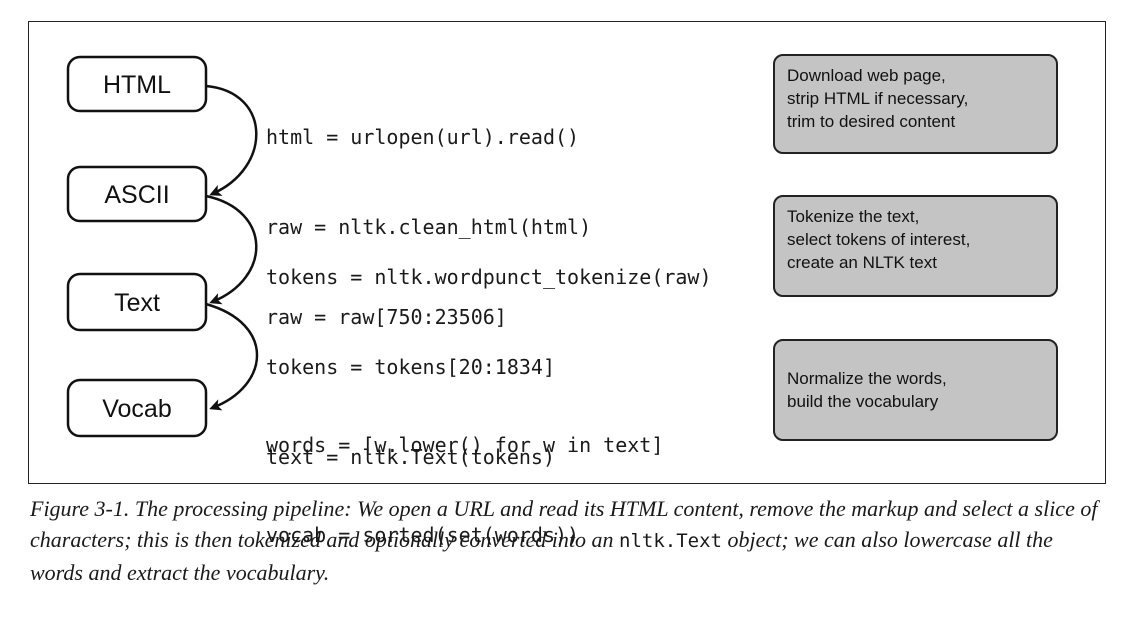  Describe the element at coordinates (410, 367) in the screenshot. I see `code-line: tokens = tokens[20:1834]` at that location.